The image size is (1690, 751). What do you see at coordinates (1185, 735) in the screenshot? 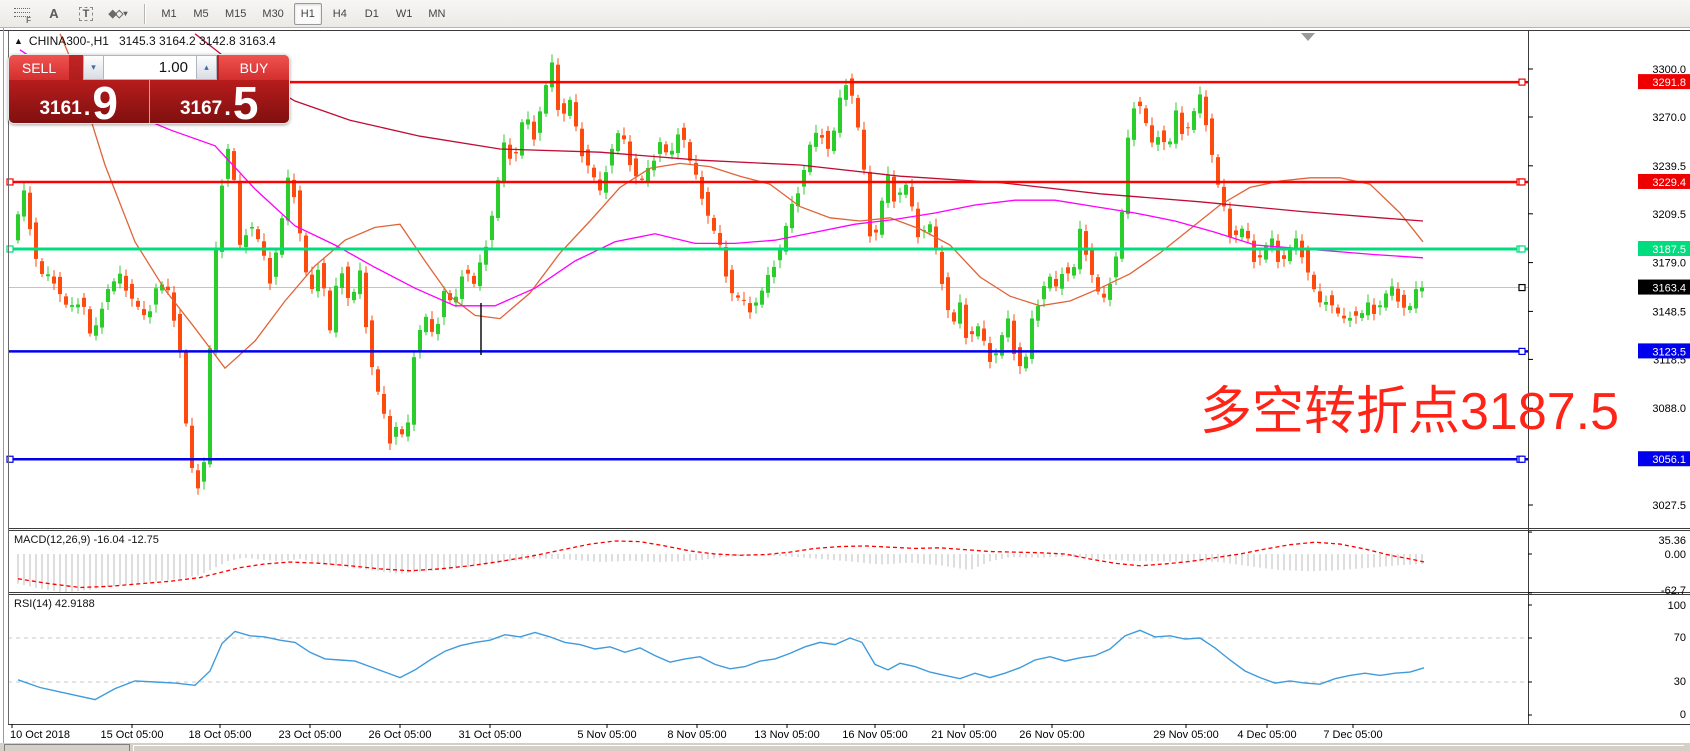
I see `svg-text: 29 Nov 05:00` at bounding box center [1185, 735].